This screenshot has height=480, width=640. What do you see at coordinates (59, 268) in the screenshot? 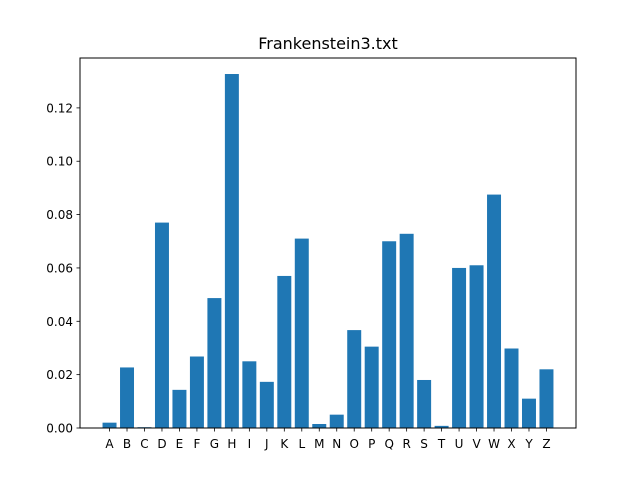
I see `y-tick-label: 0.06` at bounding box center [59, 268].